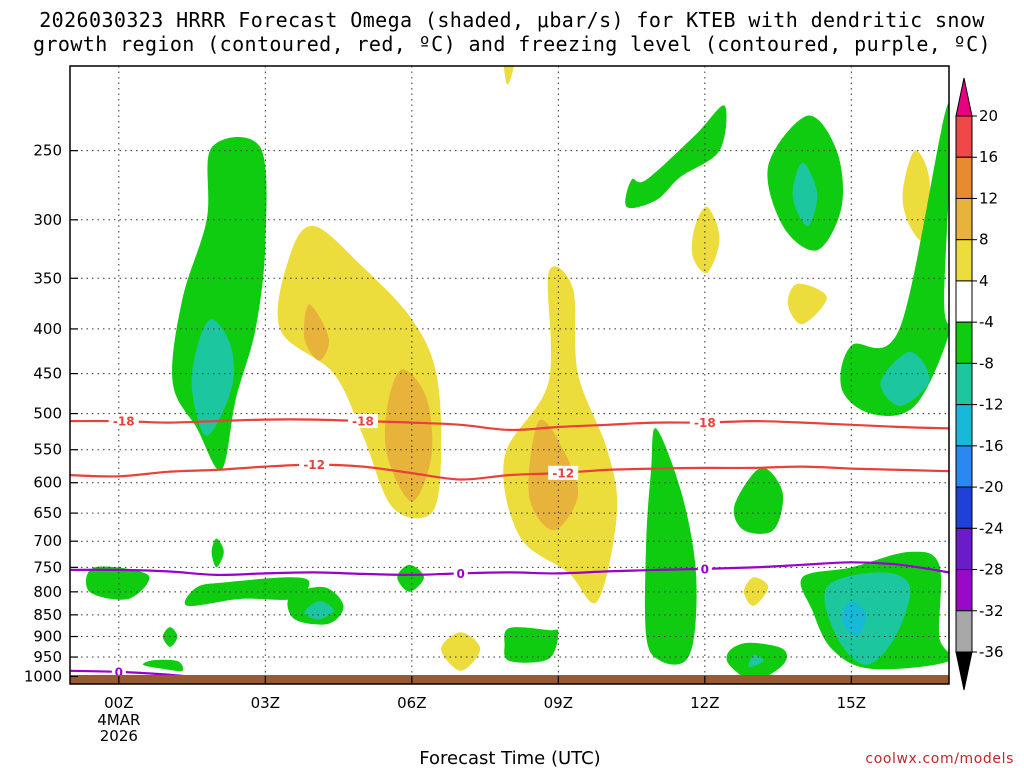 The height and width of the screenshot is (768, 1024). Describe the element at coordinates (47, 151) in the screenshot. I see `y-tick-label-250: 250` at that location.